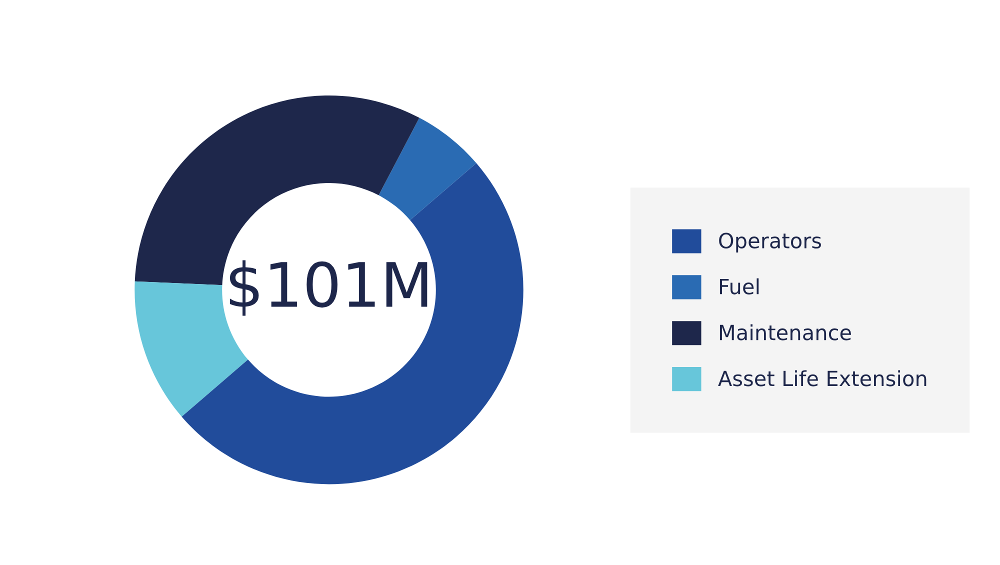  Describe the element at coordinates (770, 242) in the screenshot. I see `legend-label: Operators` at that location.